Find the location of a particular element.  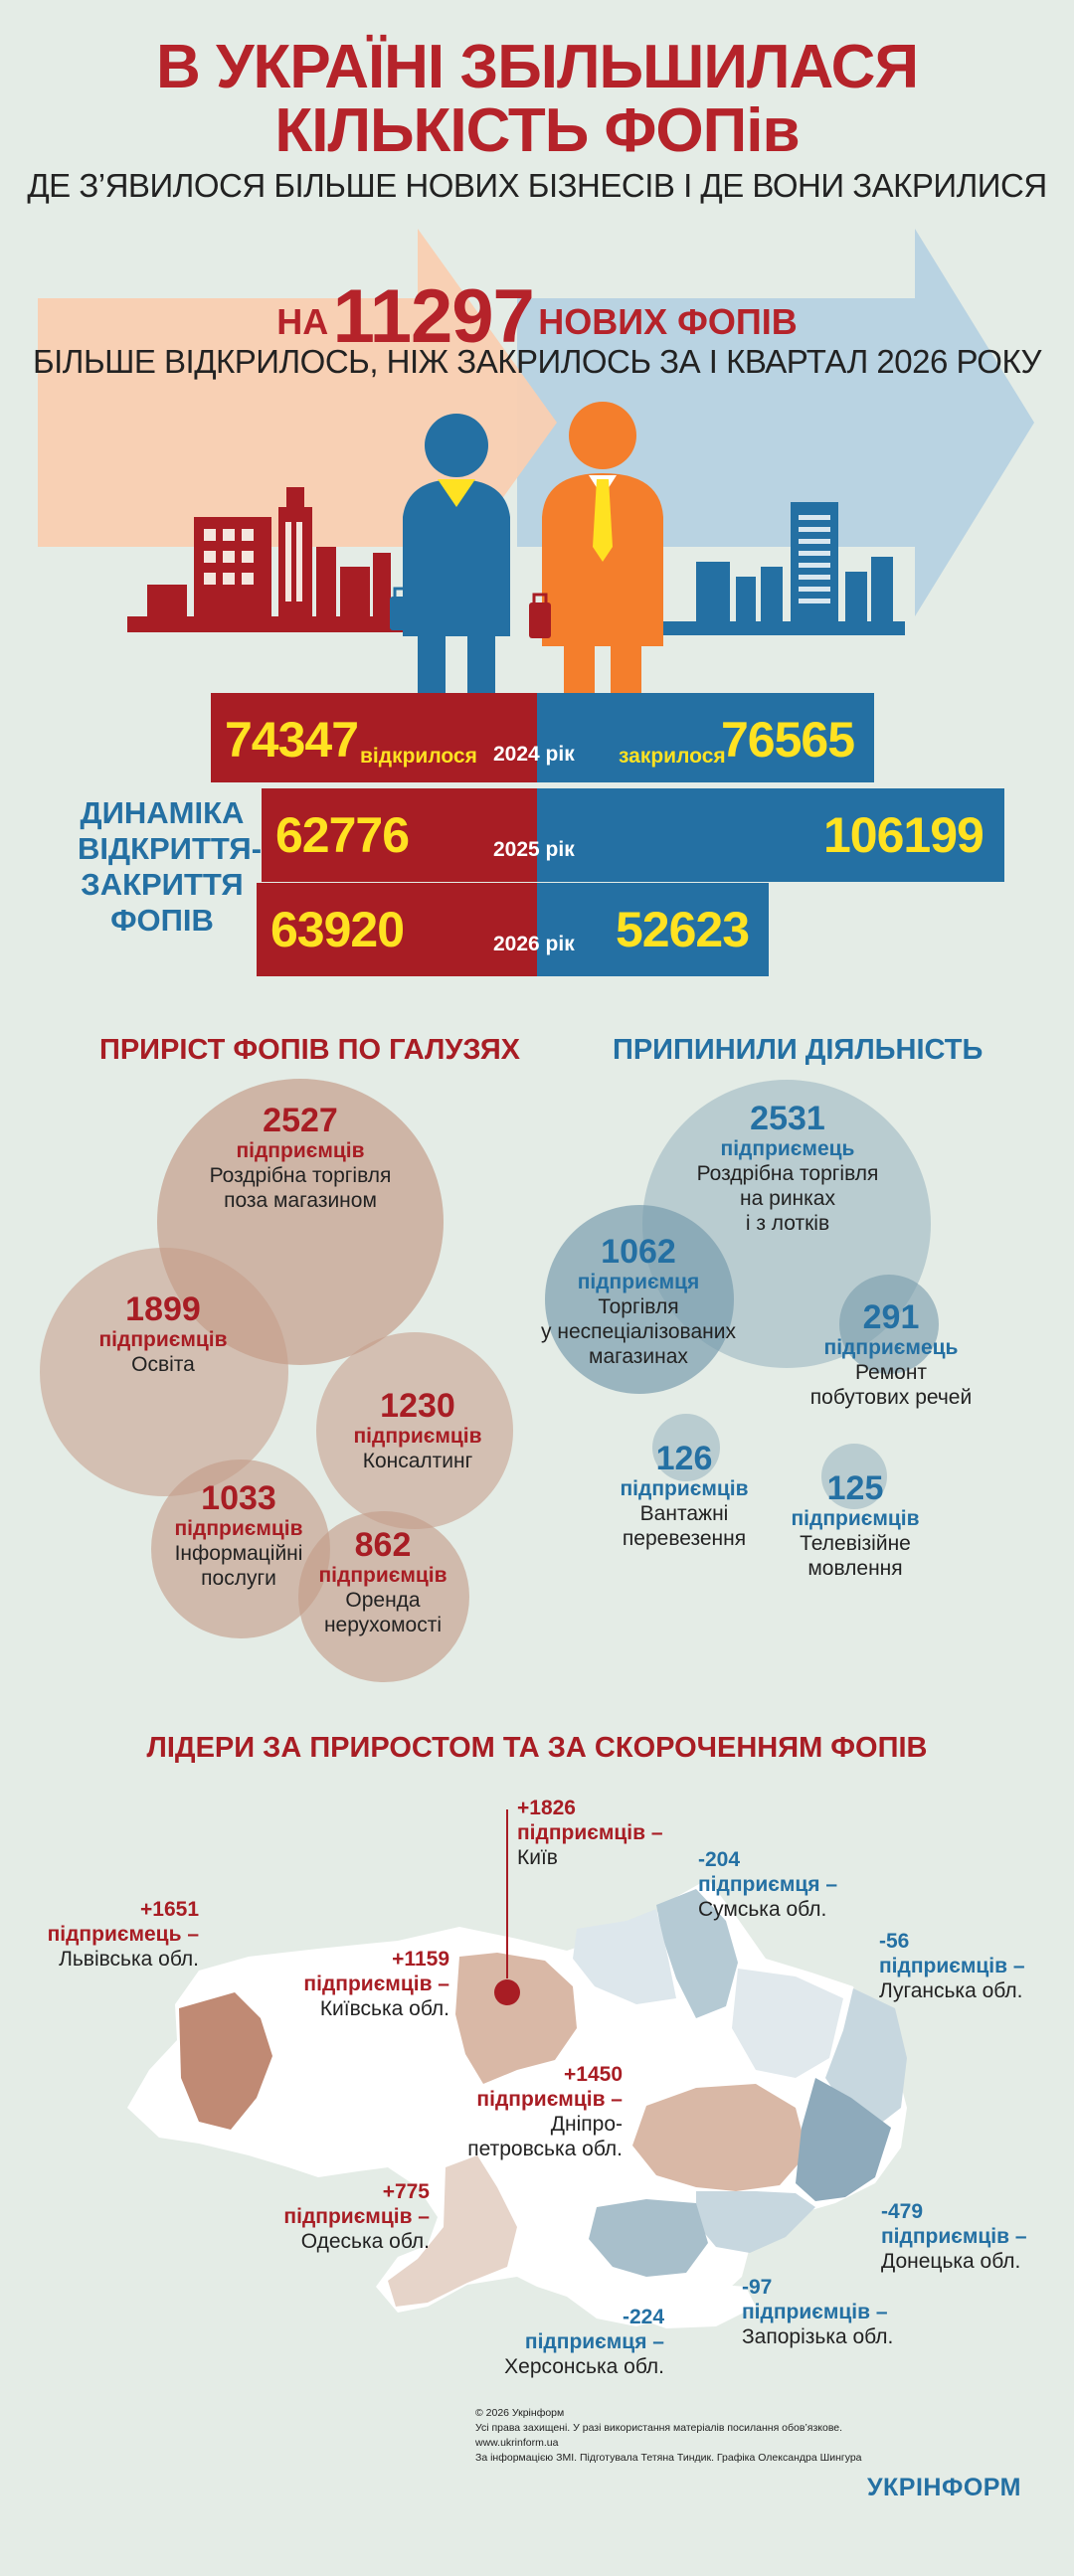

bubble-desc: поза магазином is located at coordinates (300, 1200).